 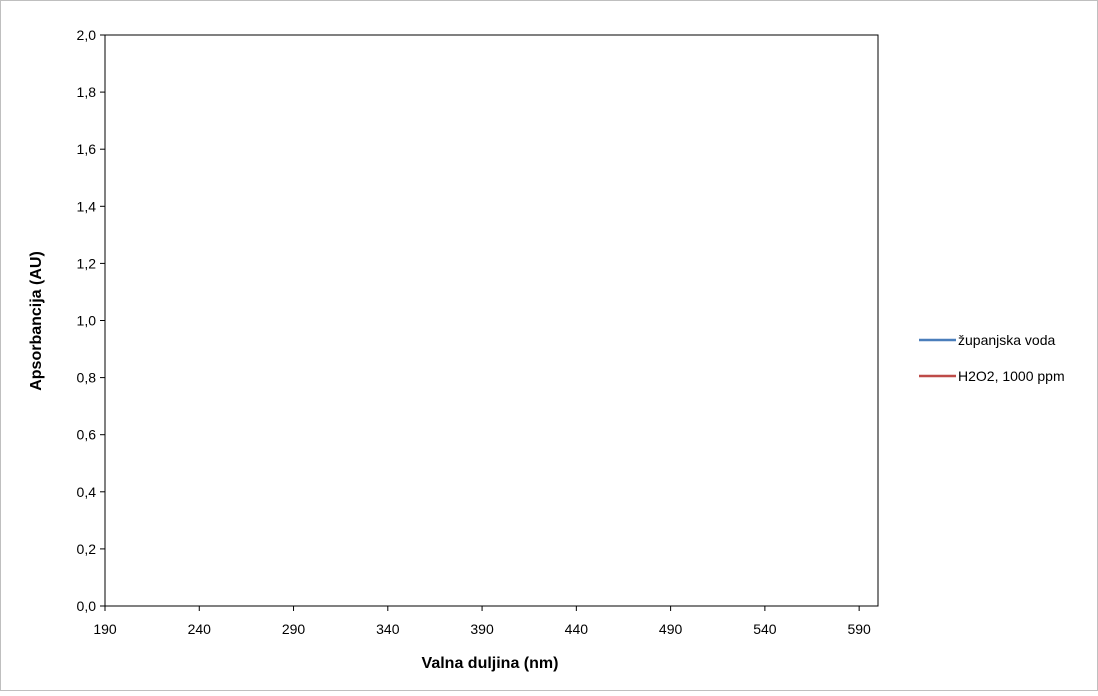 What do you see at coordinates (87, 35) in the screenshot?
I see `y-tick-label: 2,0` at bounding box center [87, 35].